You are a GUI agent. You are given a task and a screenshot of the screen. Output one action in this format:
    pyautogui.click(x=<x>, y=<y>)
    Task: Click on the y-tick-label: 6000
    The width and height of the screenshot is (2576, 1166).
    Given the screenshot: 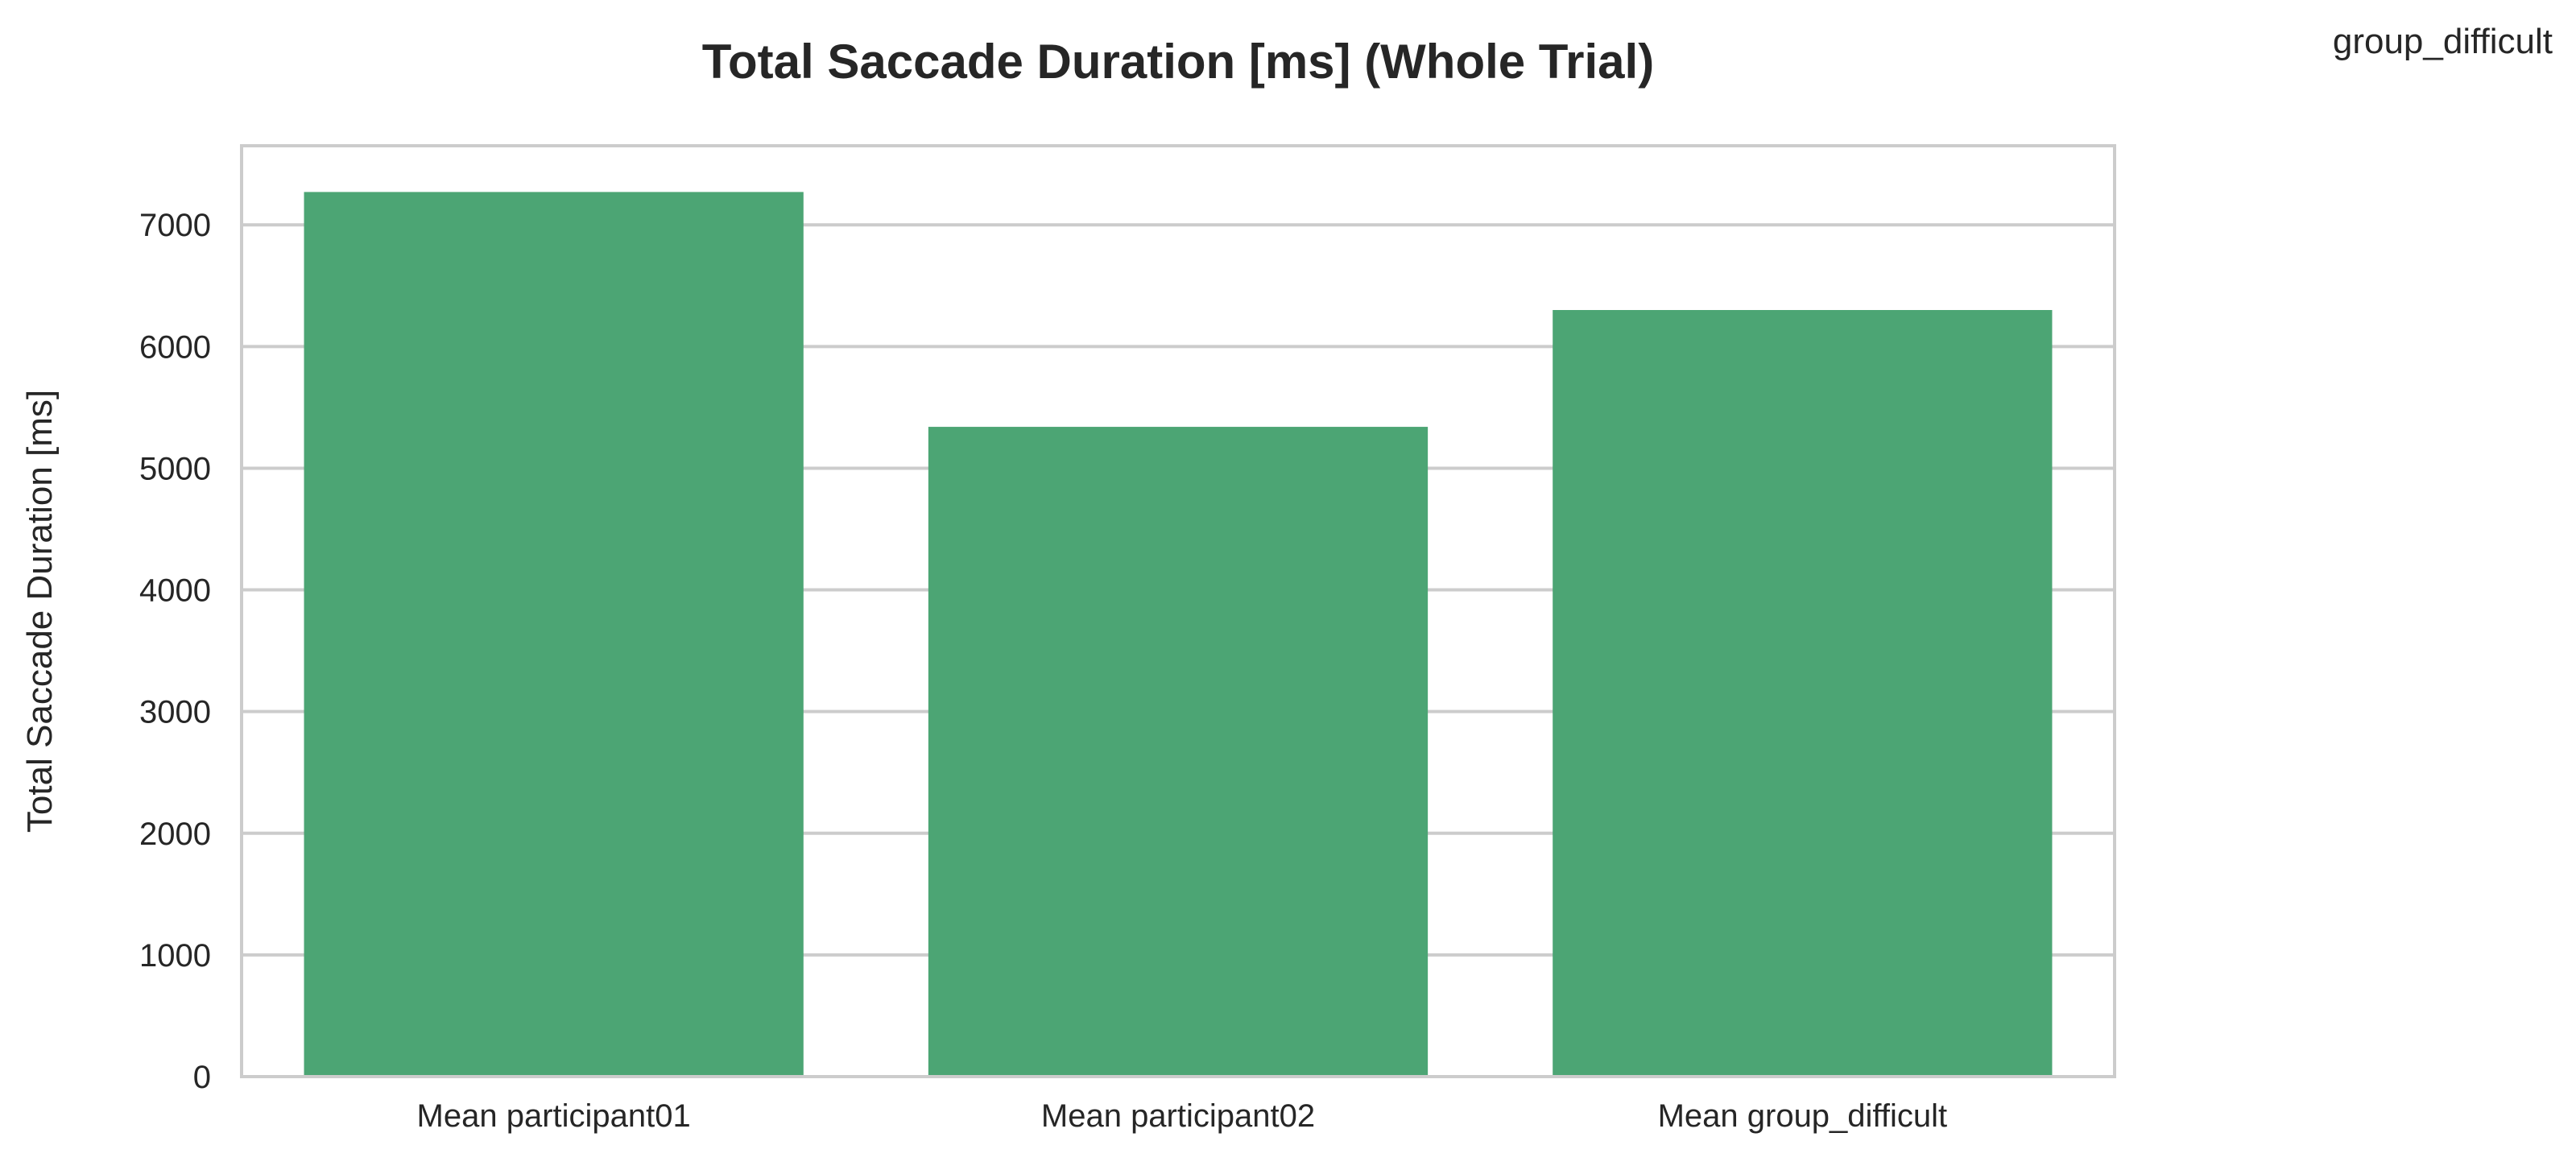 What is the action you would take?
    pyautogui.click(x=175, y=347)
    